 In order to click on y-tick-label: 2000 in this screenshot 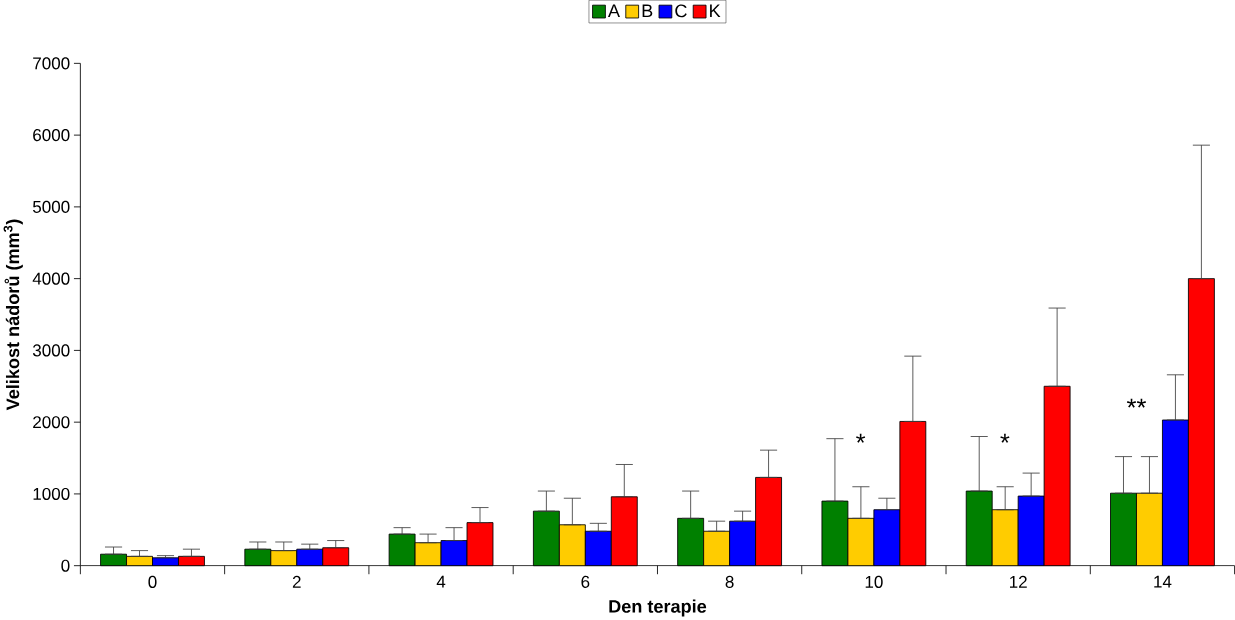, I will do `click(51, 422)`.